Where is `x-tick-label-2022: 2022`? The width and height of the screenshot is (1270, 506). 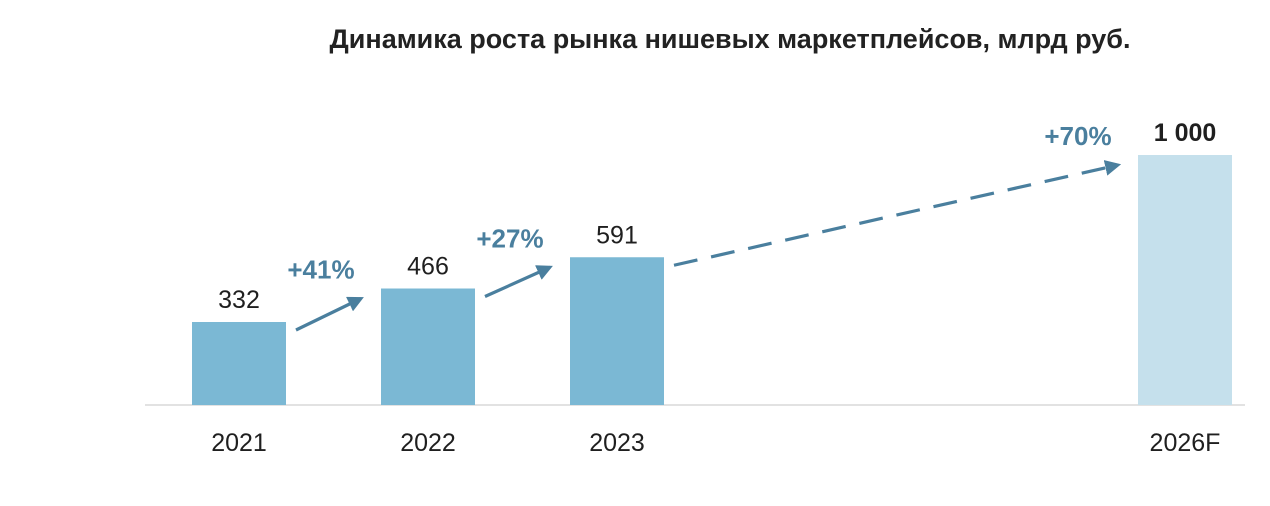
x-tick-label-2022: 2022 is located at coordinates (428, 443).